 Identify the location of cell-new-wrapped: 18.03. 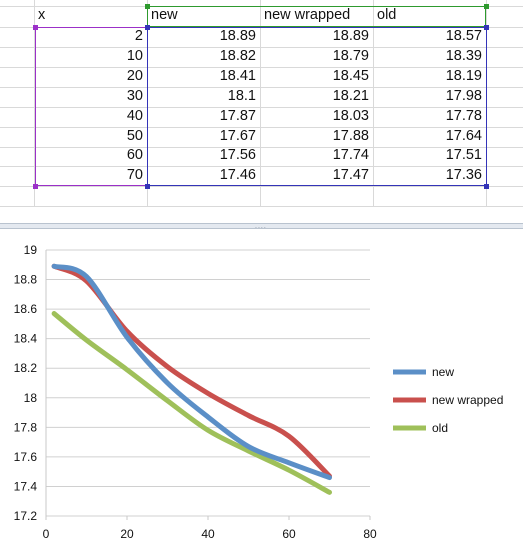
(350, 115).